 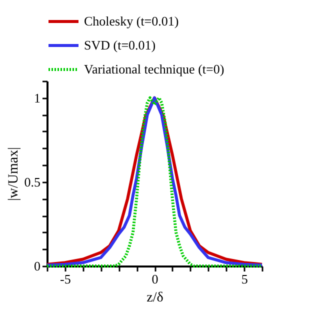 What do you see at coordinates (154, 69) in the screenshot?
I see `legend-label: Variational technique (t=0)` at bounding box center [154, 69].